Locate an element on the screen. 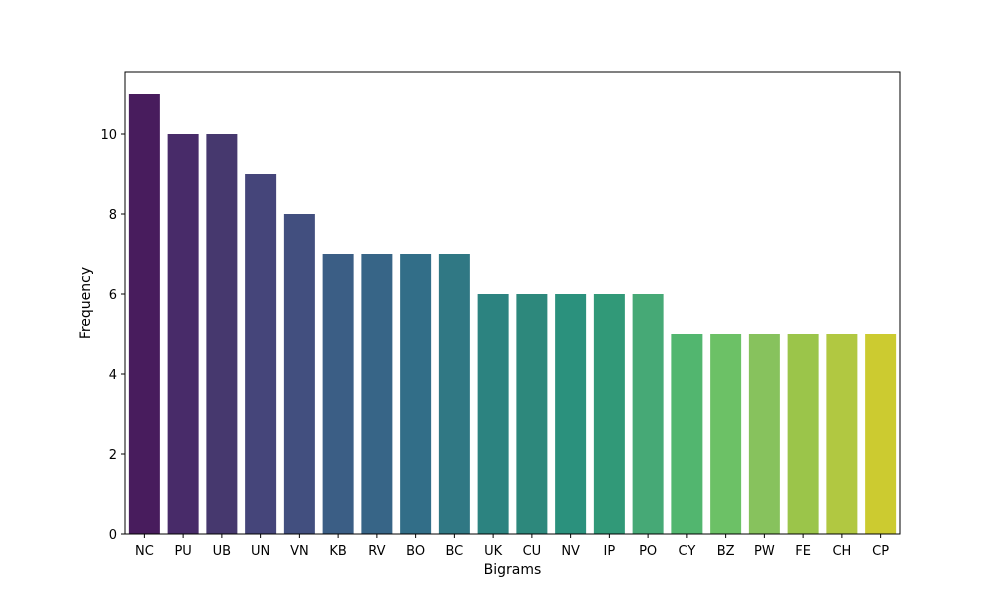 The image size is (1000, 600). x-axis-ticks: NC PU UB UN VN KB RV BO BC UK CU NV IP PO CY BZ PW FE CH CP is located at coordinates (512, 546).